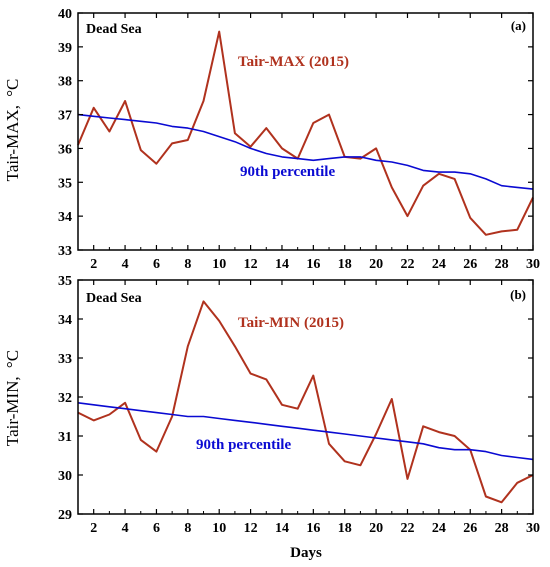  What do you see at coordinates (65, 515) in the screenshot?
I see `y-tick-label: 29` at bounding box center [65, 515].